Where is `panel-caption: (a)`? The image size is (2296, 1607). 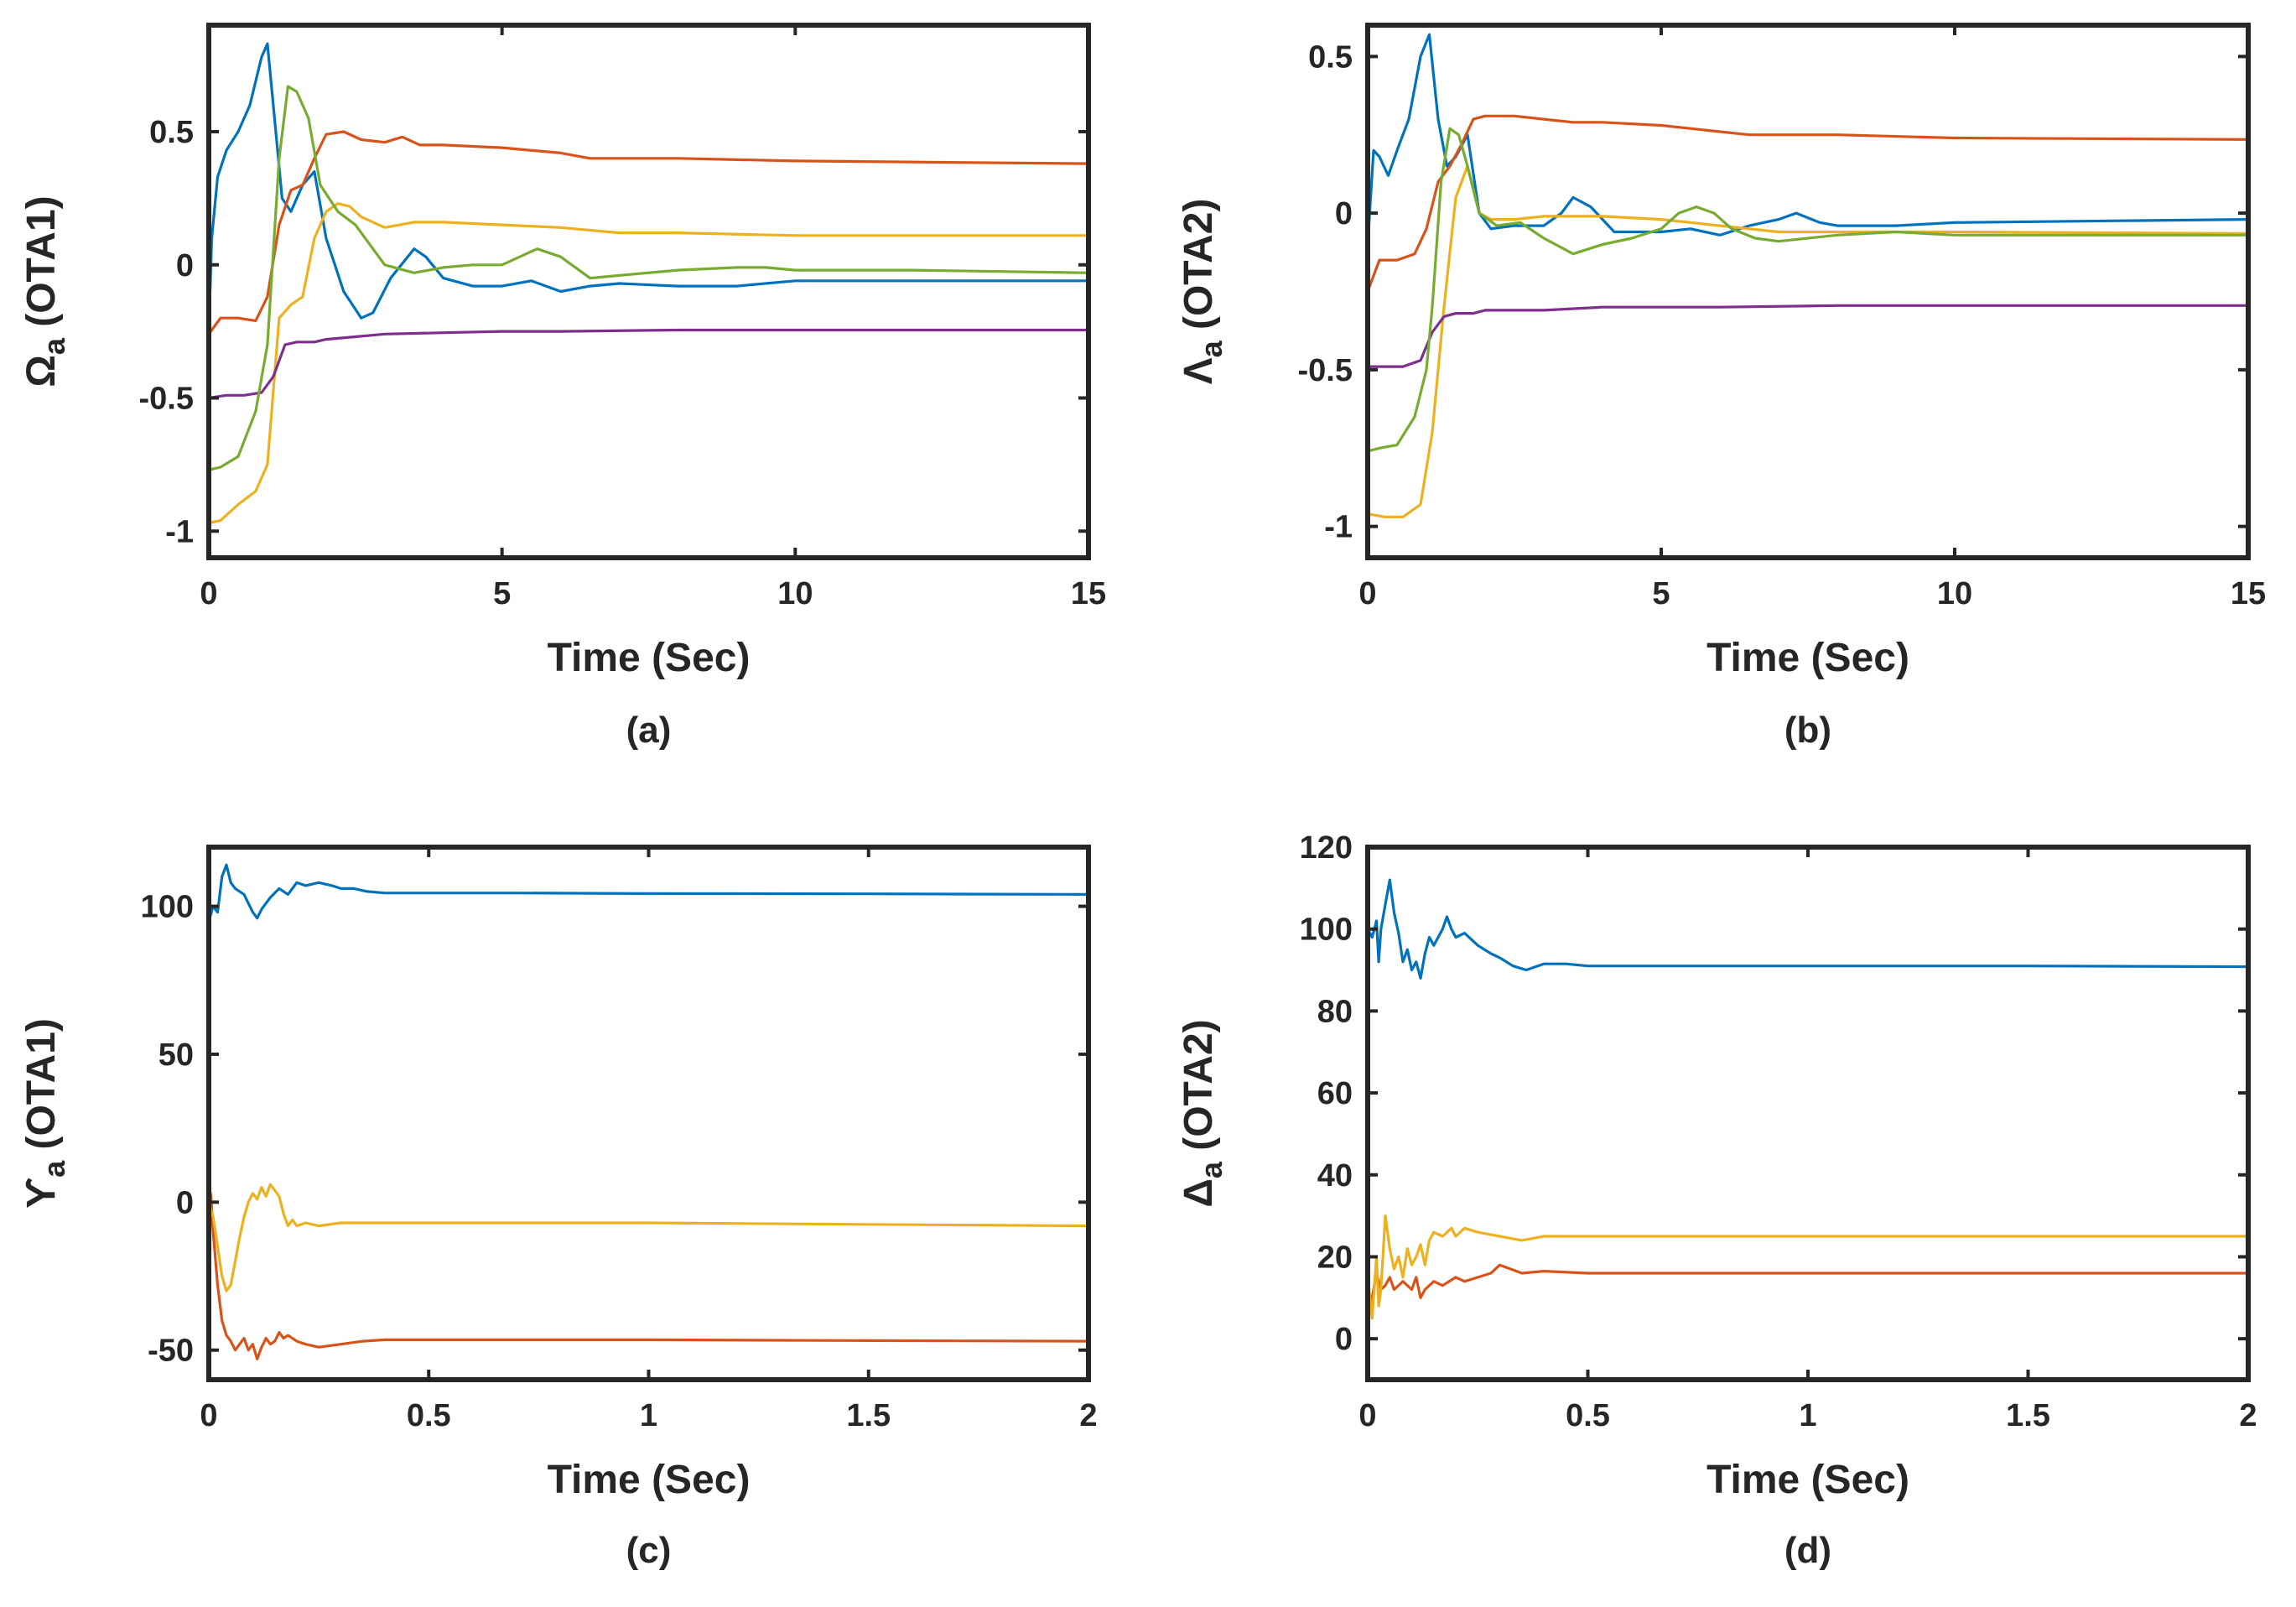 panel-caption: (a) is located at coordinates (649, 730).